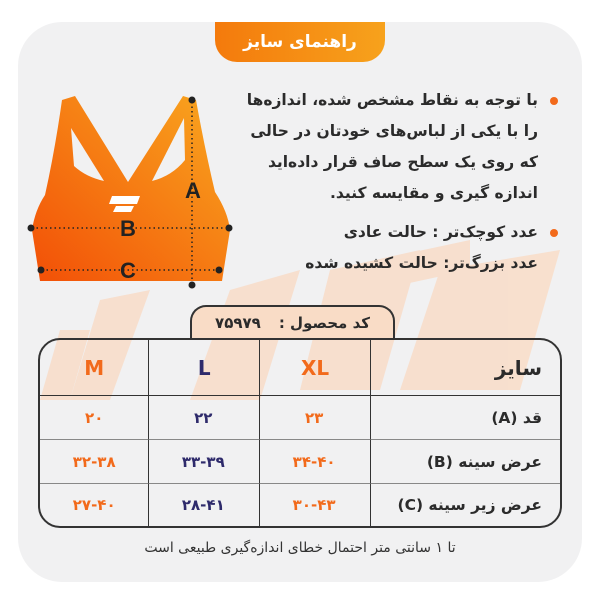 Image resolution: width=600 pixels, height=600 pixels. Describe the element at coordinates (94, 505) in the screenshot. I see `cell: ۲۷-۴۰` at that location.